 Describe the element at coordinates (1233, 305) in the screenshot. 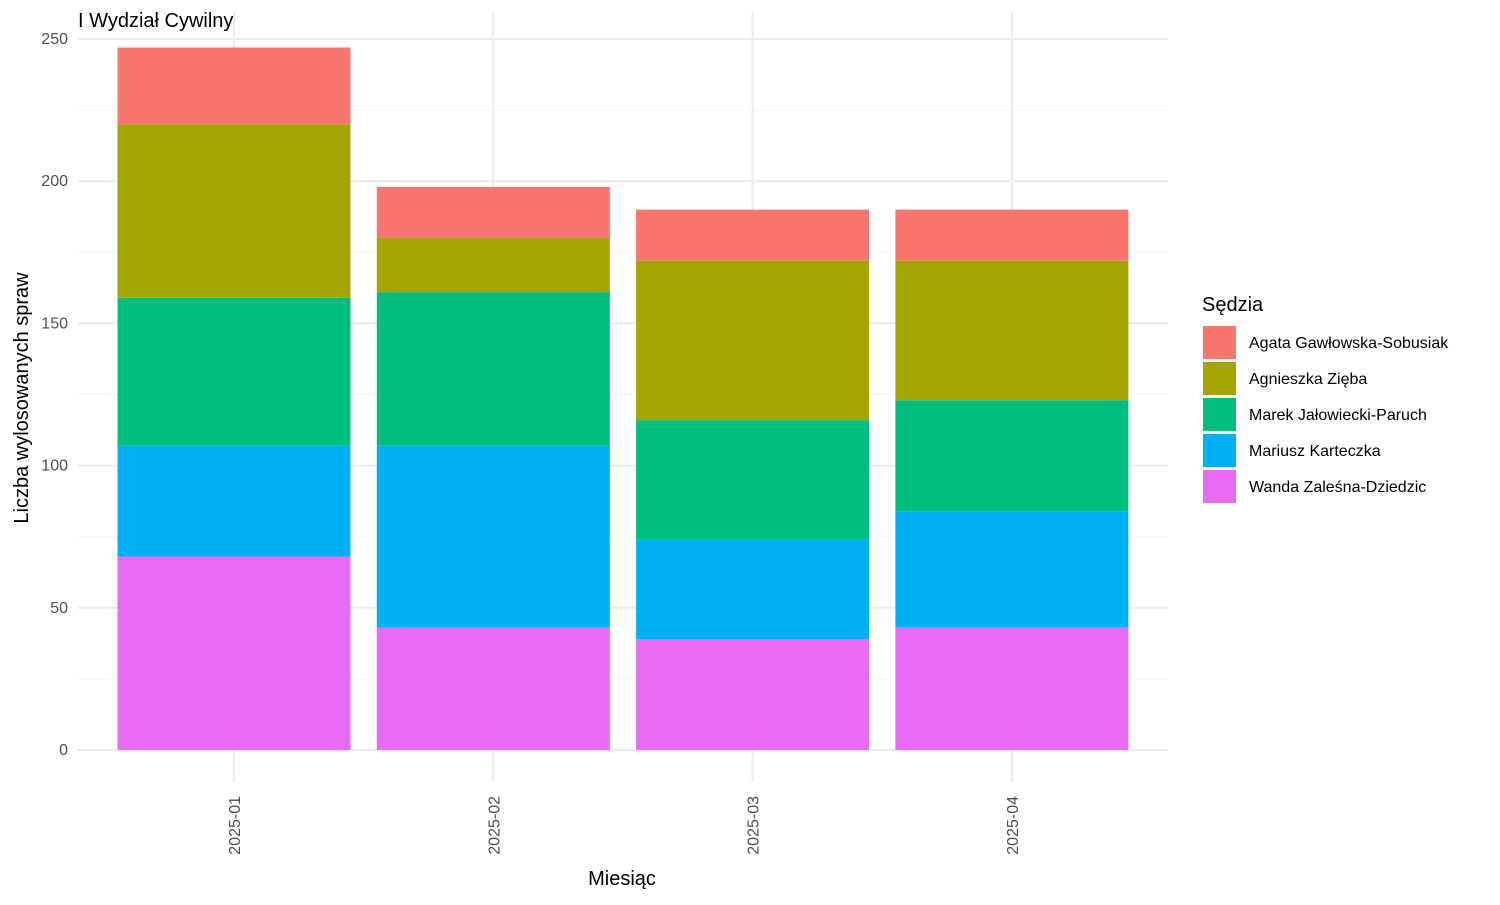

I see `legend-title: Sędzia` at that location.